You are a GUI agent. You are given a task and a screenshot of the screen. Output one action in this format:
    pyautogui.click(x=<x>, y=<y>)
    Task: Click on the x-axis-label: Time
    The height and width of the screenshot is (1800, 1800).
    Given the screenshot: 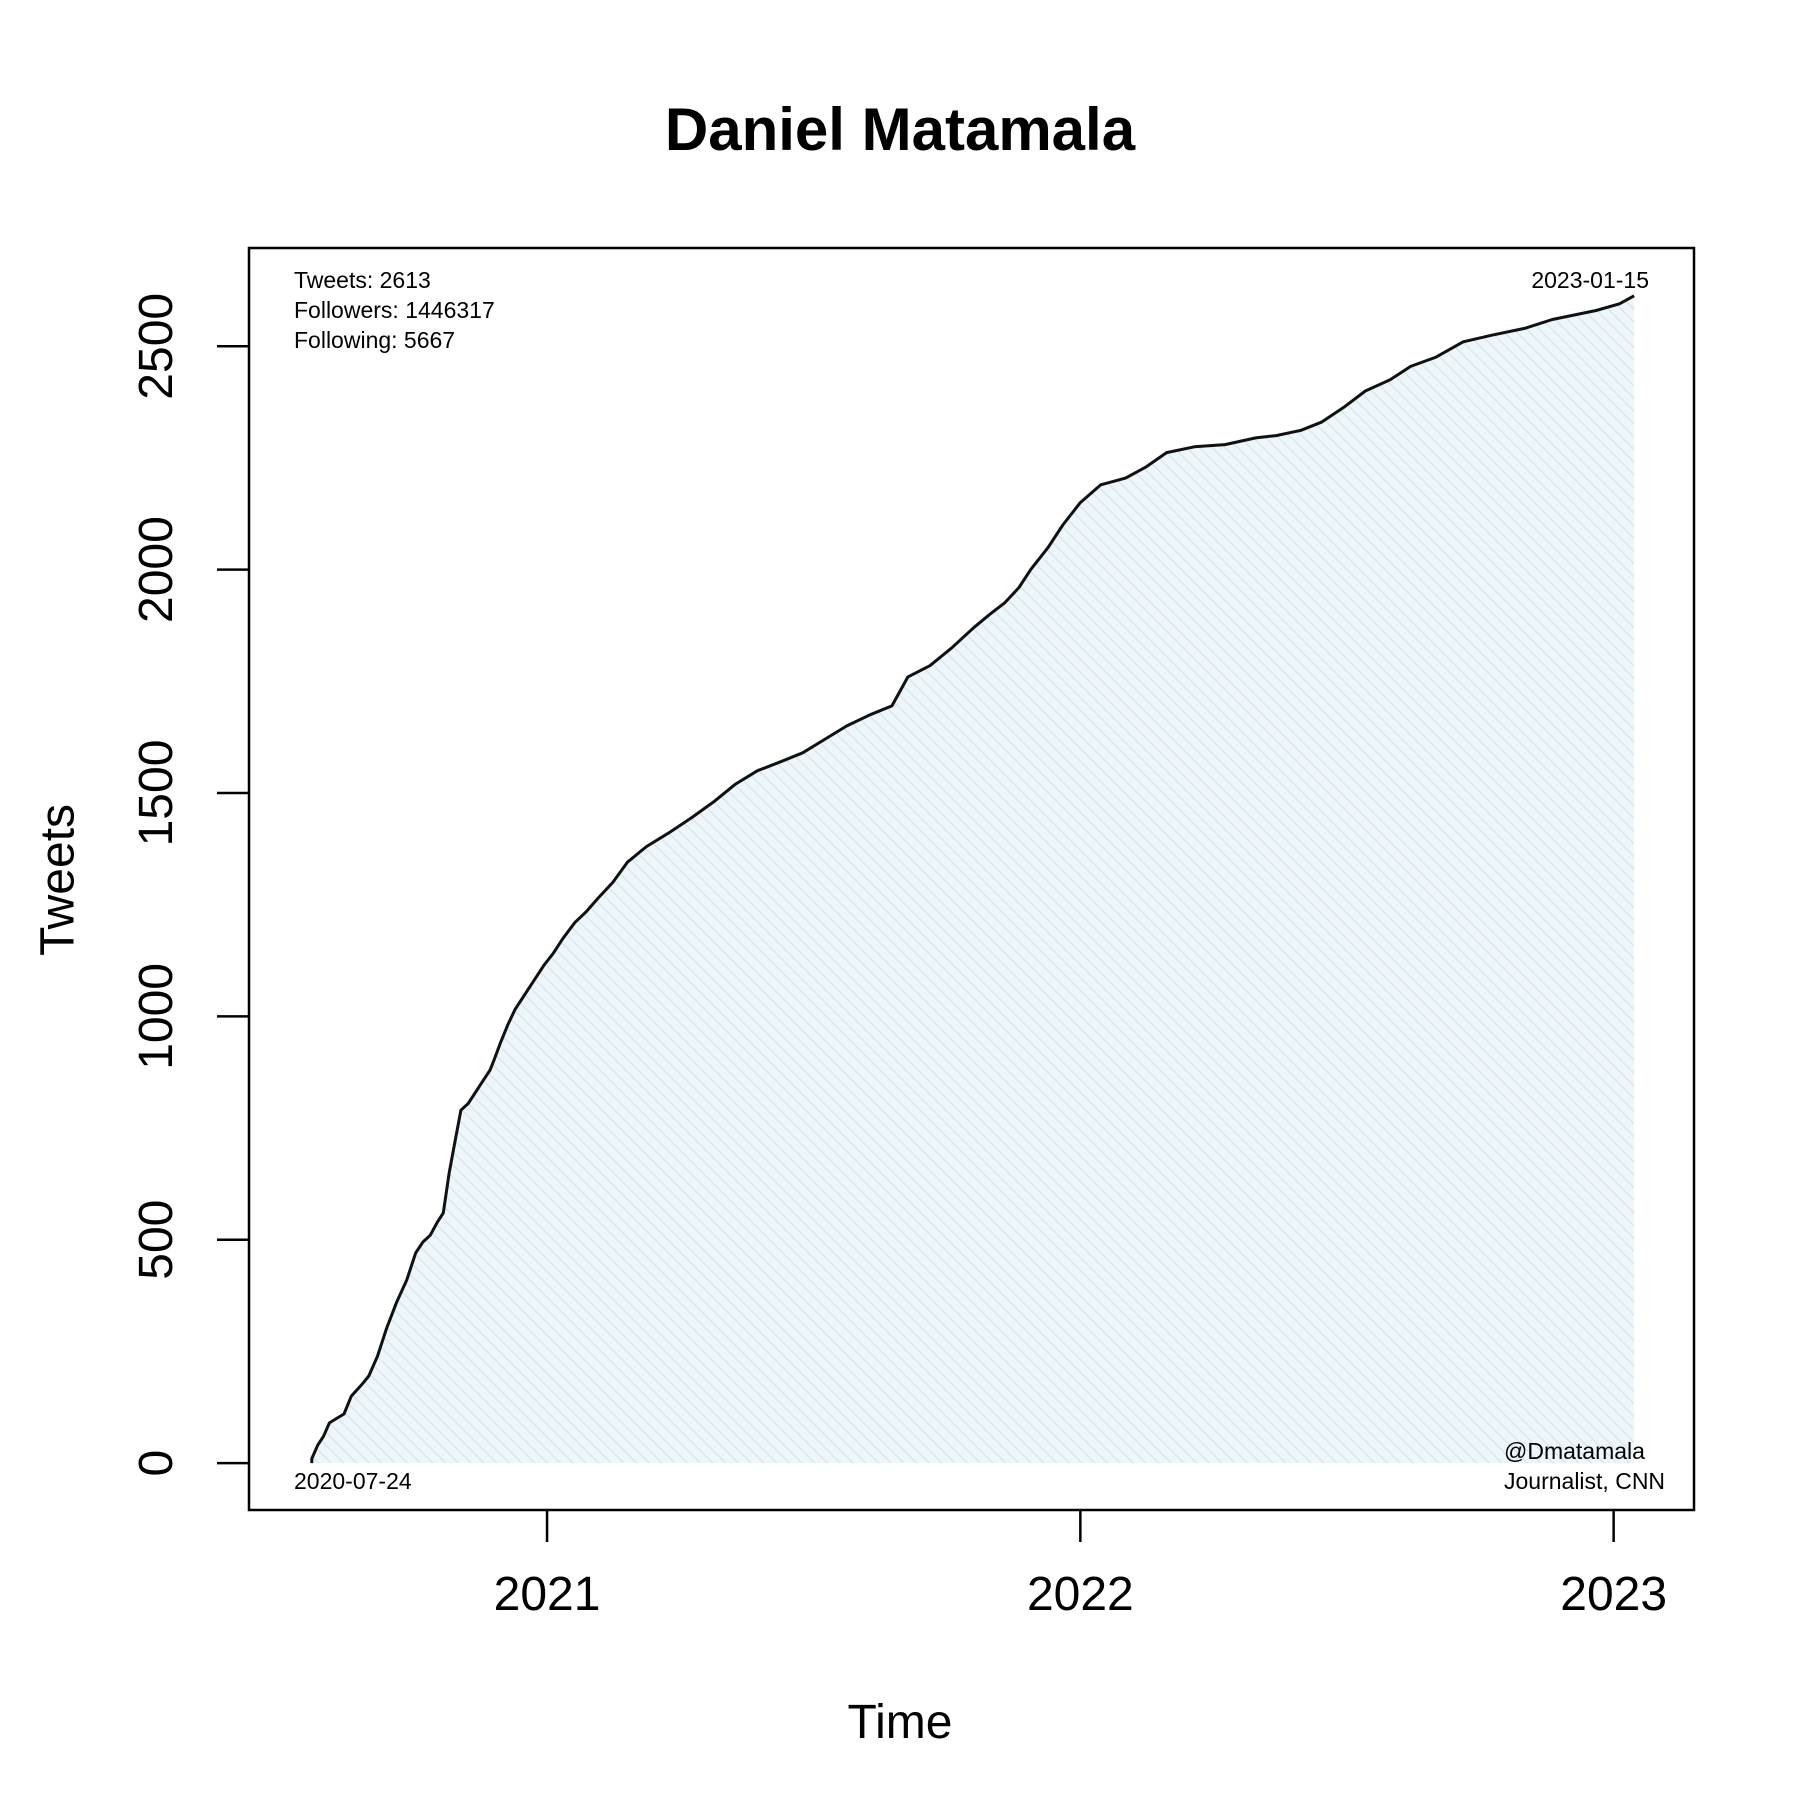 What is the action you would take?
    pyautogui.click(x=900, y=1722)
    